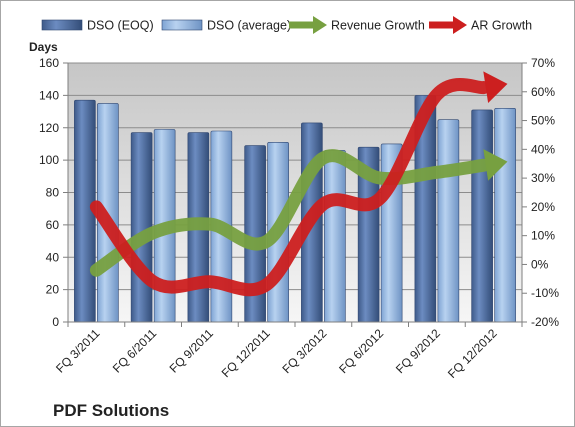 The width and height of the screenshot is (575, 427). Describe the element at coordinates (49, 128) in the screenshot. I see `y-tick-label: 120` at that location.